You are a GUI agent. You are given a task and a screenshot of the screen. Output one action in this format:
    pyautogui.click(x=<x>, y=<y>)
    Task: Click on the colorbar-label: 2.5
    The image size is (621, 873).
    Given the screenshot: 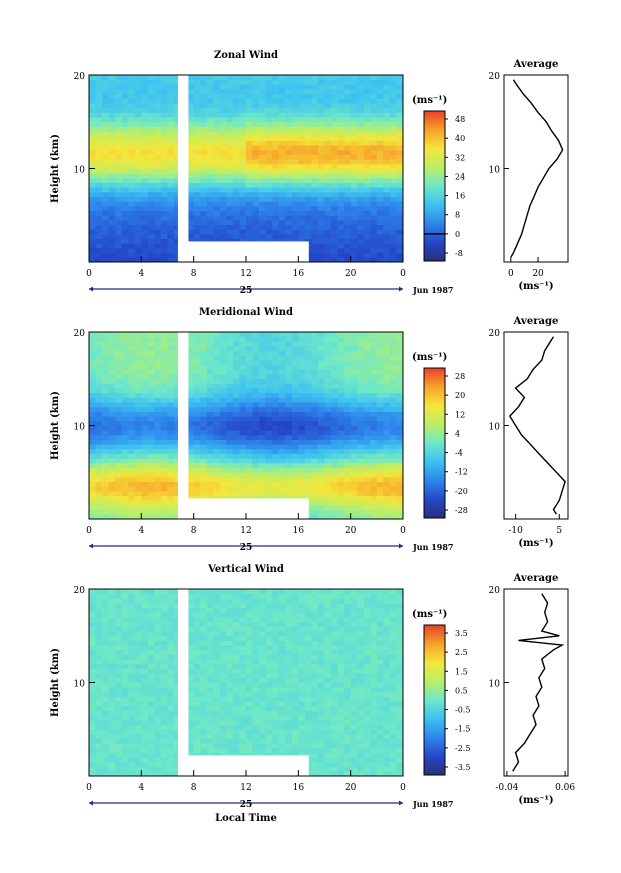 What is the action you would take?
    pyautogui.click(x=461, y=652)
    